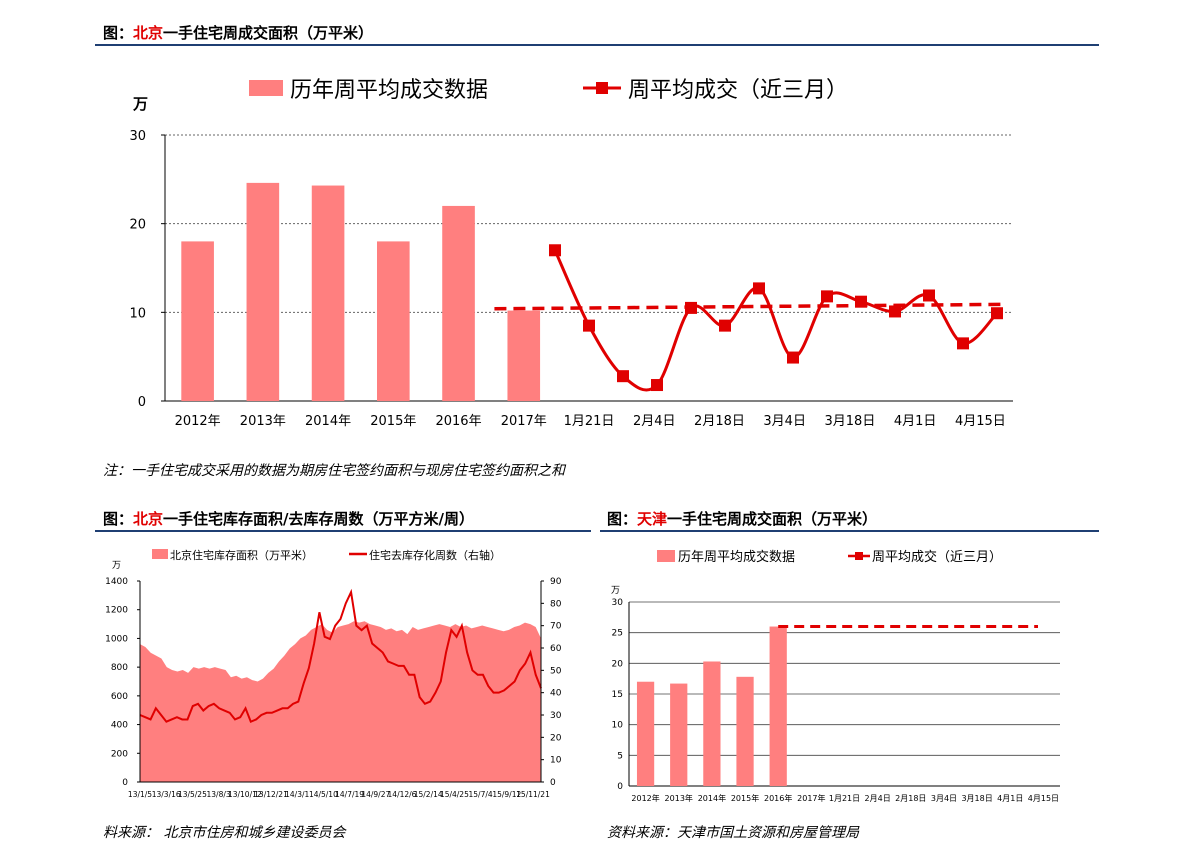  What do you see at coordinates (849, 531) in the screenshot?
I see `chart3-header-rule` at bounding box center [849, 531].